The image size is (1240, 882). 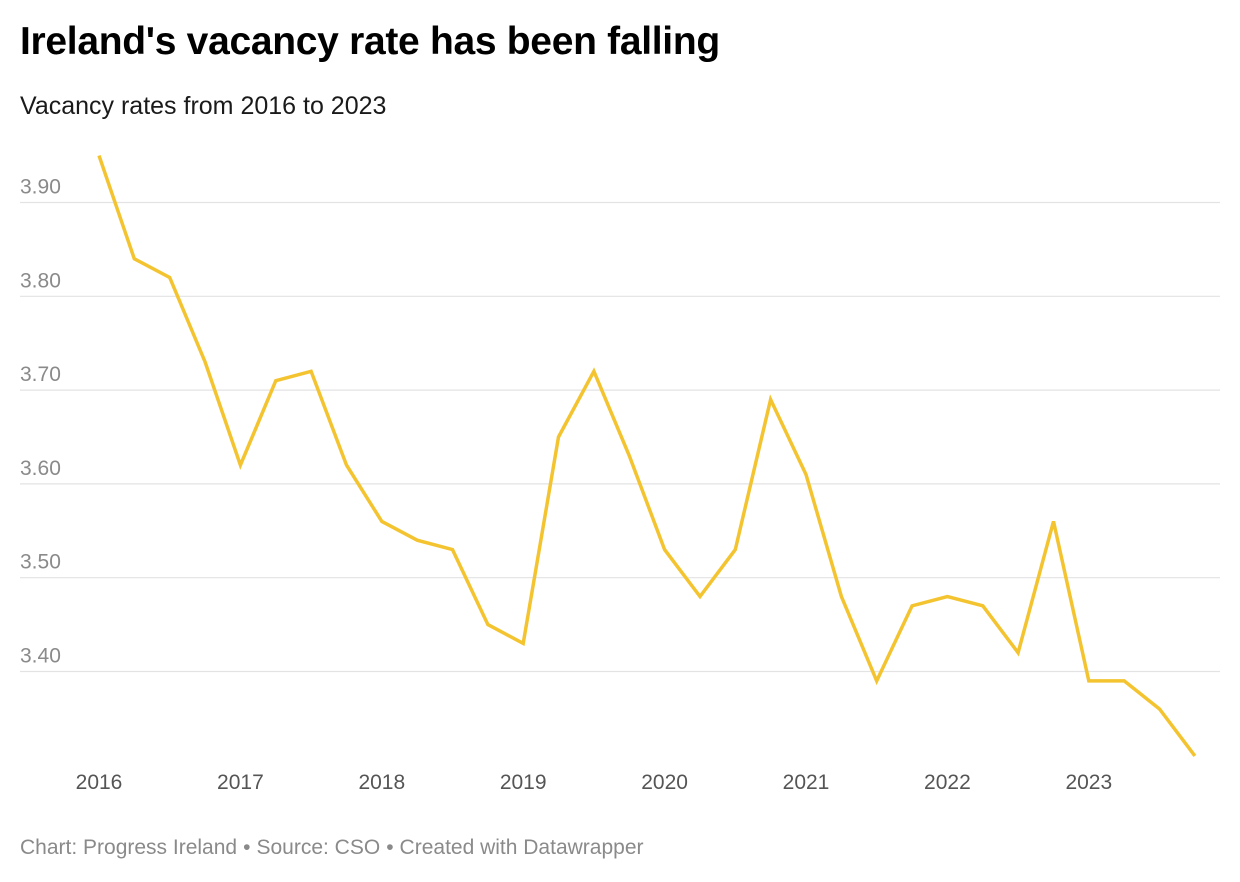 What do you see at coordinates (40, 562) in the screenshot?
I see `y-tick-label: 3.50` at bounding box center [40, 562].